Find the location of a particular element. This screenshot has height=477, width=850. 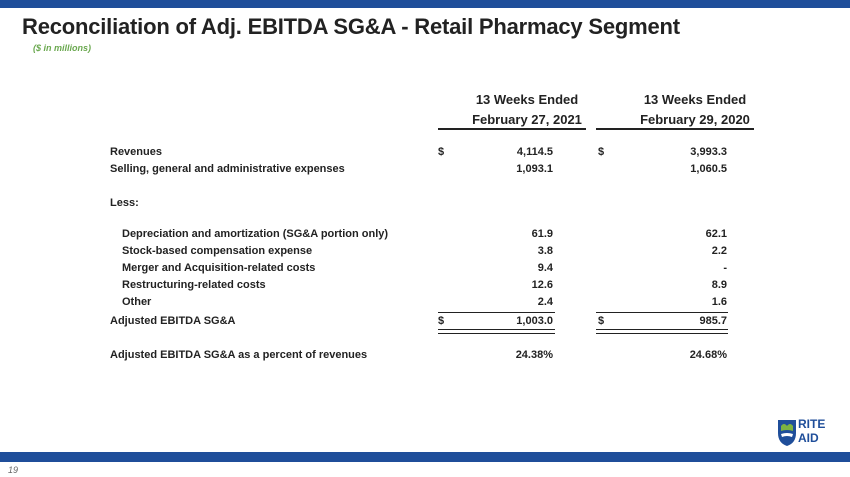

row-label: Stock-based compensation expense is located at coordinates (217, 251).